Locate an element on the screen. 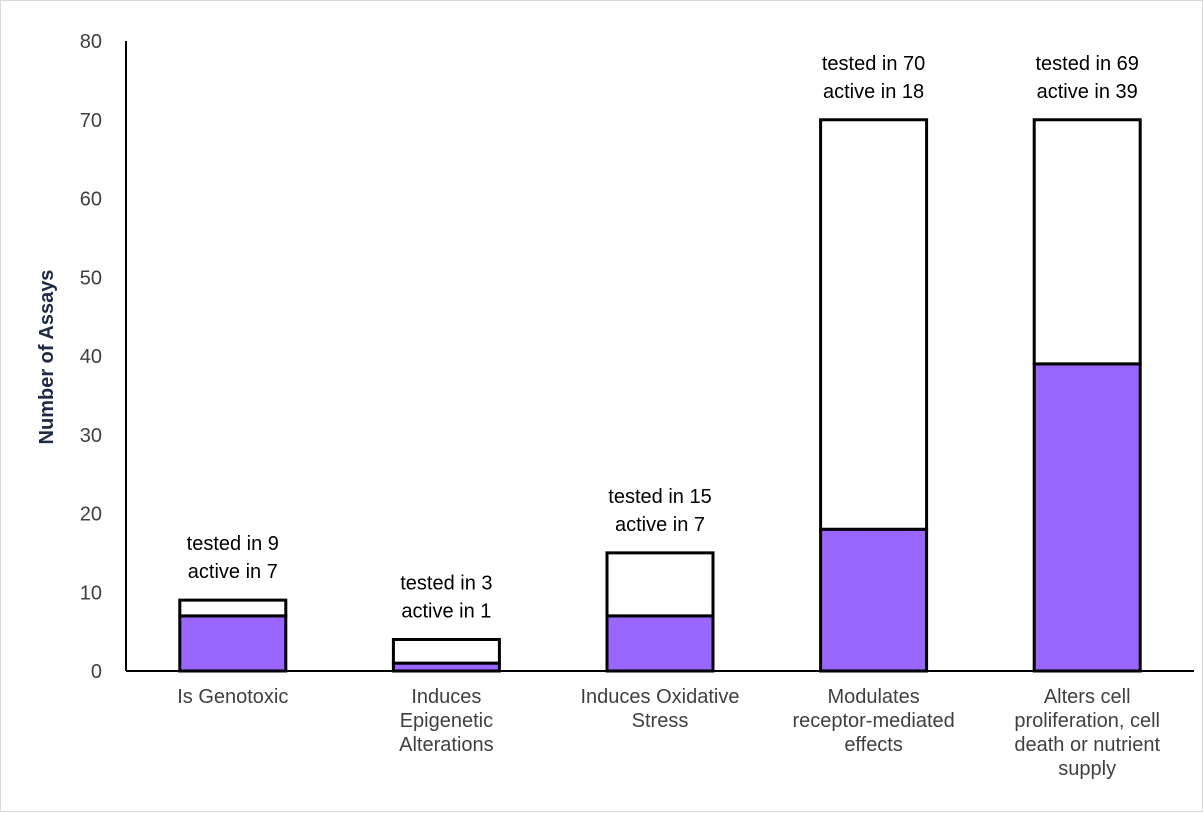 This screenshot has height=813, width=1203. bar-annotation: tested in 9 is located at coordinates (233, 544).